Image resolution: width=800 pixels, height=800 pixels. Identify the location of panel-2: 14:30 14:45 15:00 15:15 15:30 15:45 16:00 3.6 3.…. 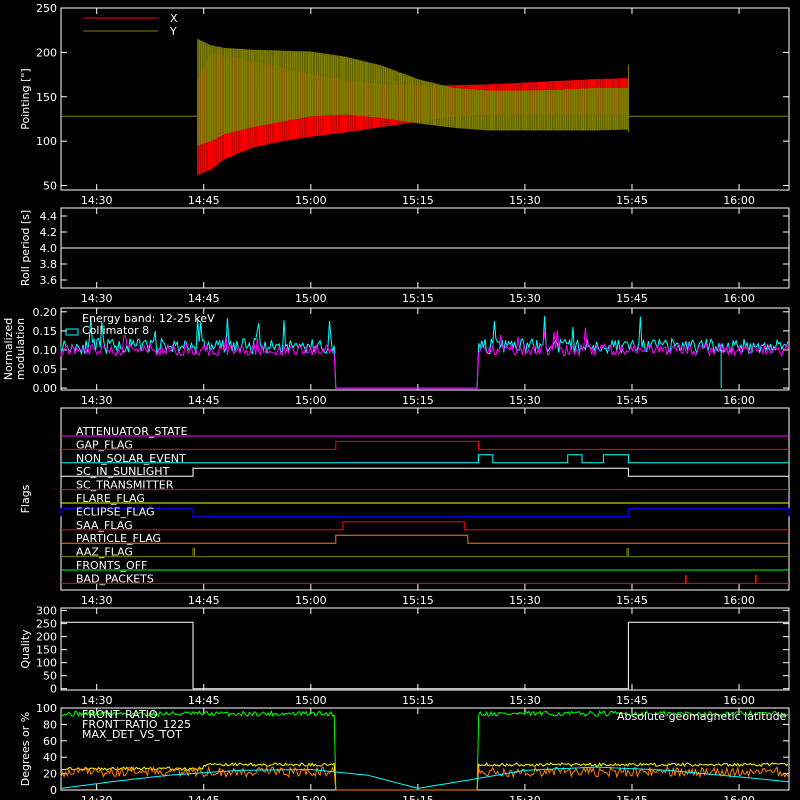
(404, 256).